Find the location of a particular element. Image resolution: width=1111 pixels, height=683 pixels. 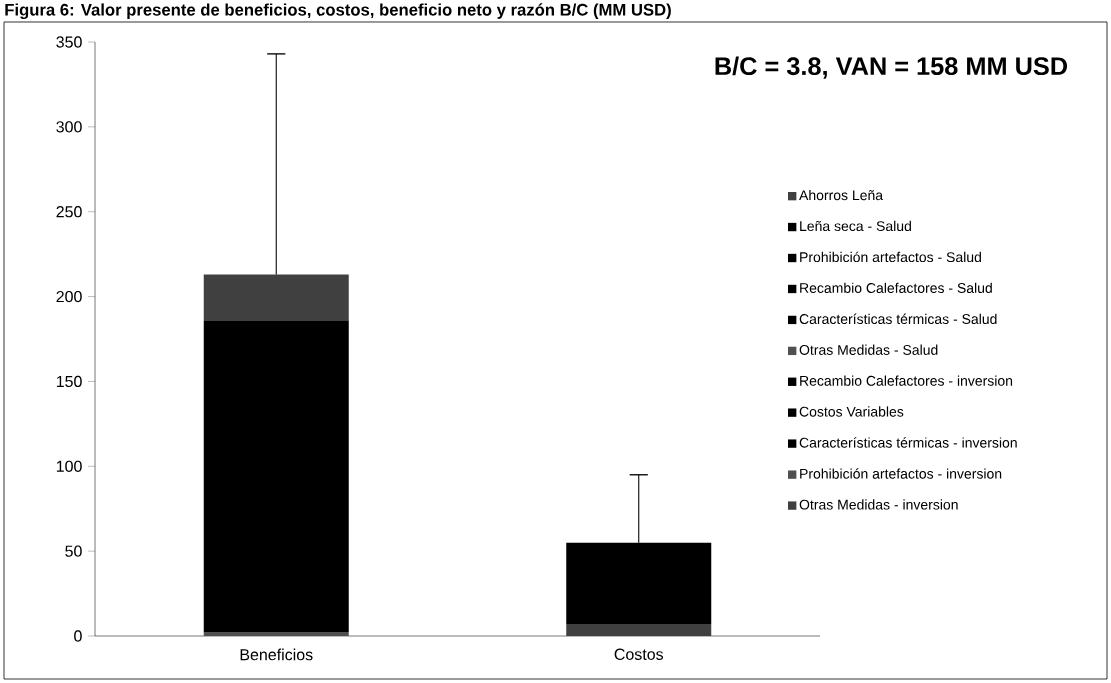

legend-label: Prohibición artefactos - inversion is located at coordinates (901, 473).